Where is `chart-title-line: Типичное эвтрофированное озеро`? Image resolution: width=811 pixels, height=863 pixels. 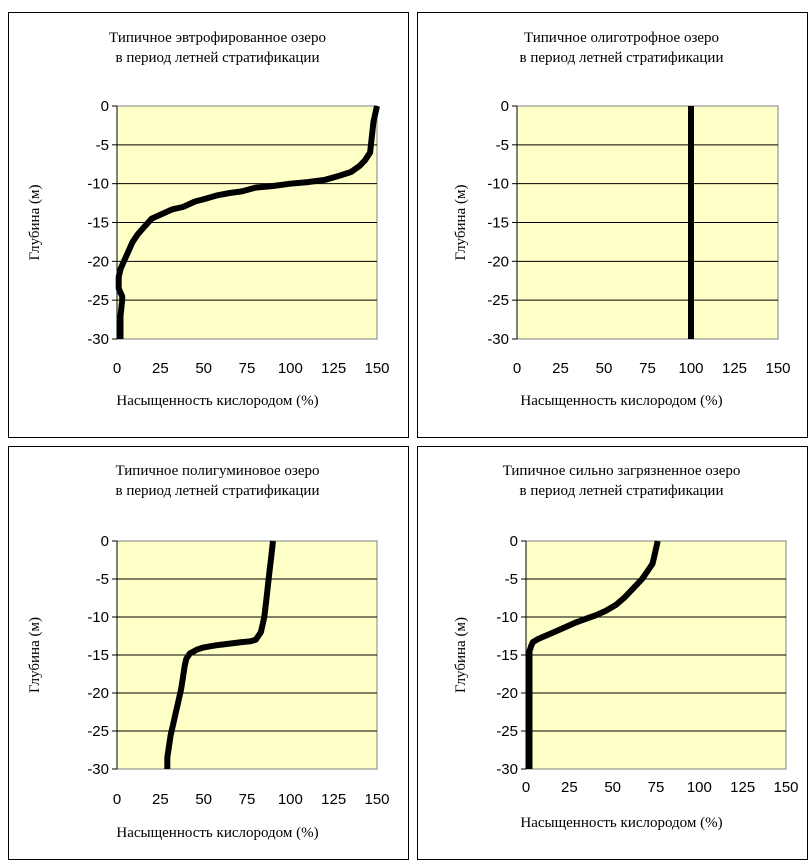
chart-title-line: Типичное эвтрофированное озеро is located at coordinates (217, 38).